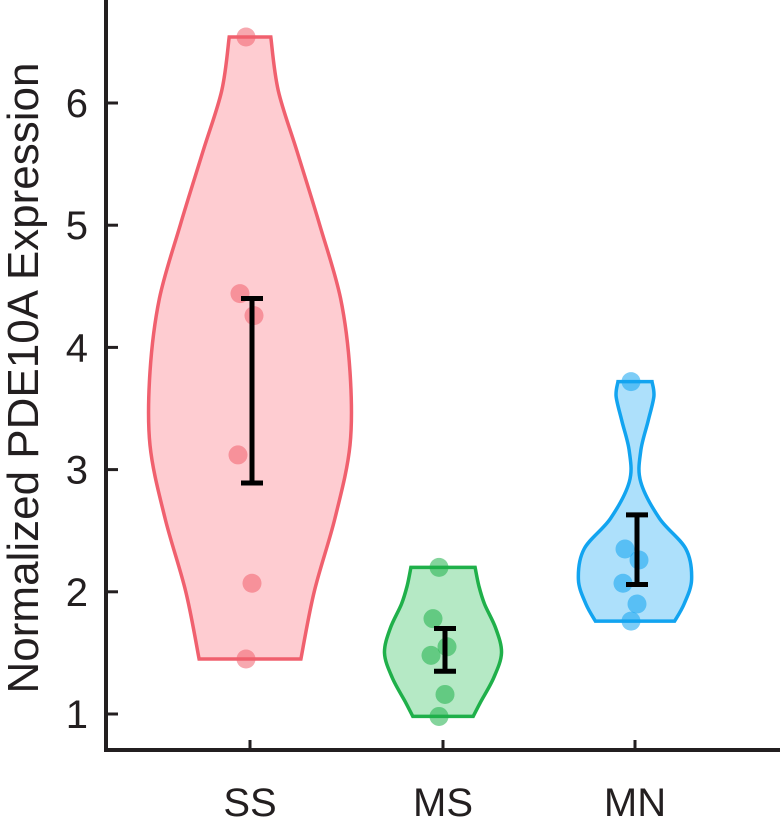 The image size is (780, 818). Describe the element at coordinates (249, 799) in the screenshot. I see `x-tick-label-ss: SS` at that location.